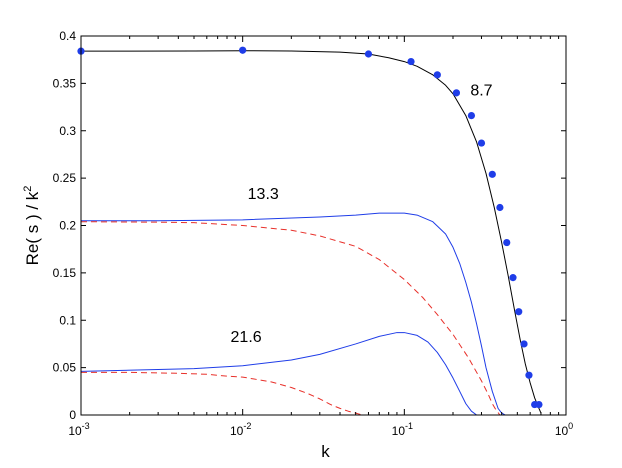 Image resolution: width=622 pixels, height=468 pixels. I want to click on x-tick-exponent: -2, so click(247, 426).